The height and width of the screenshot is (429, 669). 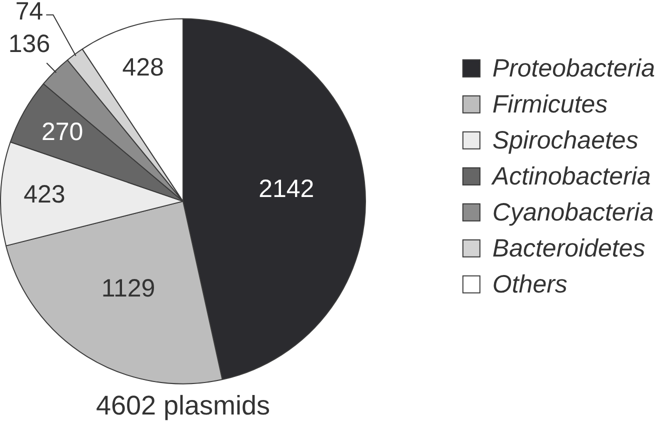 I want to click on legend-label: Bacteroidetes, so click(x=569, y=248).